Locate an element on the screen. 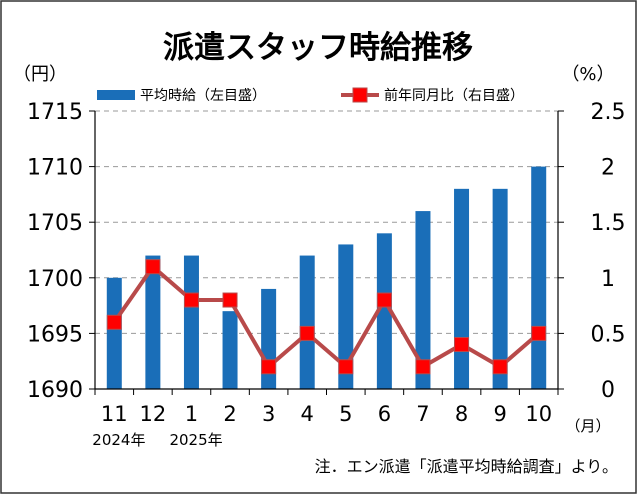 This screenshot has width=637, height=494. year-label: 2025年 is located at coordinates (195, 440).